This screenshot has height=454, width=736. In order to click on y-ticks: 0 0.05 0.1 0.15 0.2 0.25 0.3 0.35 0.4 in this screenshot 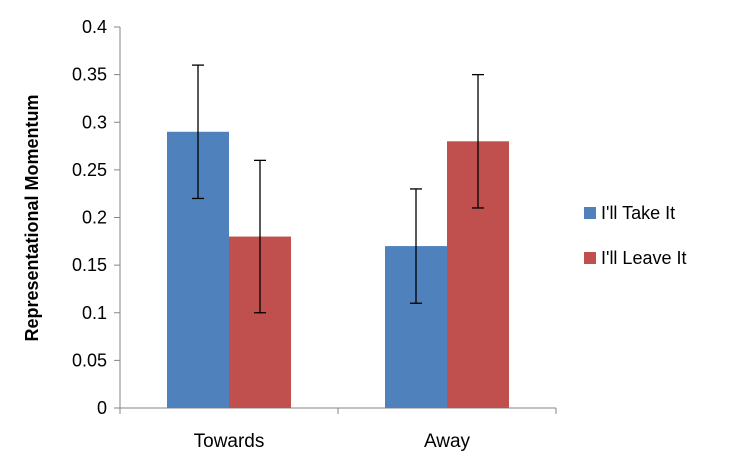, I will do `click(96, 217)`.